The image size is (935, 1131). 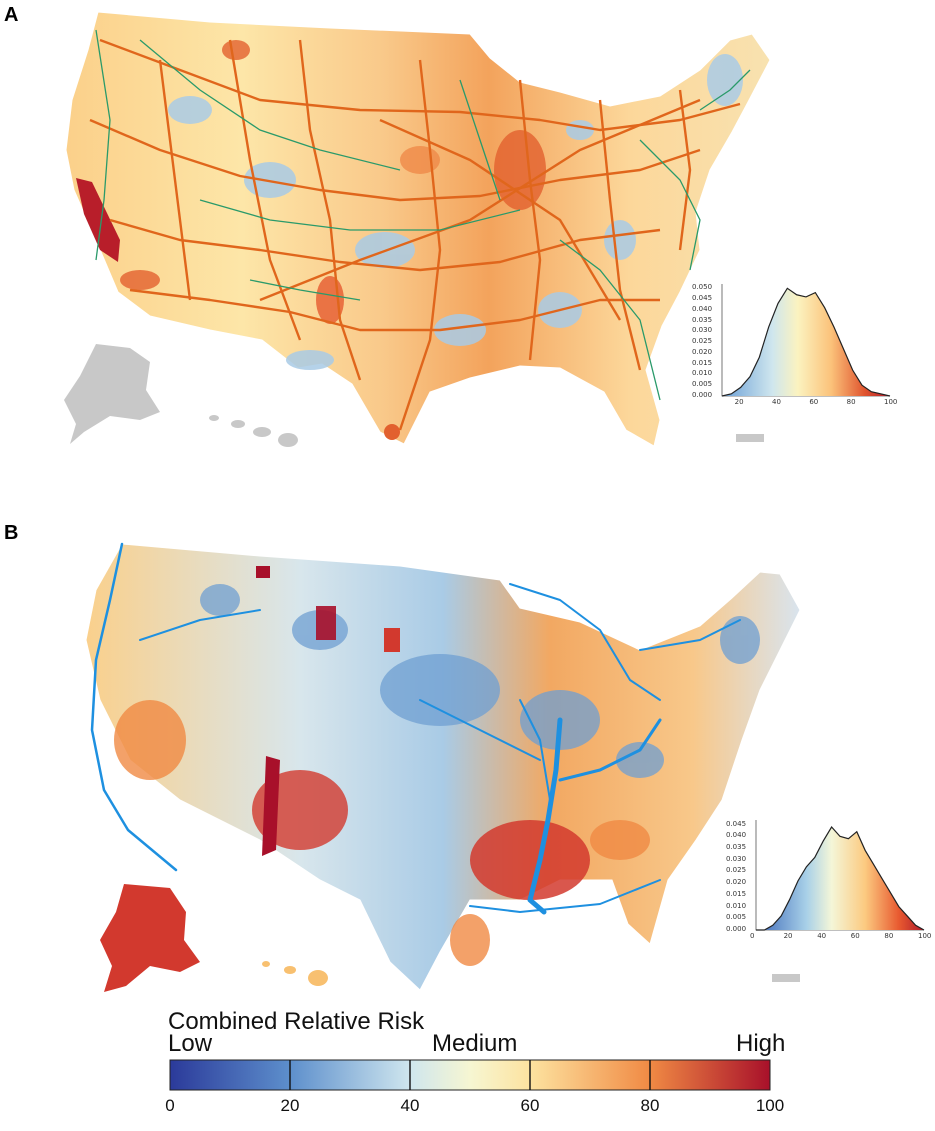 What do you see at coordinates (253, 431) in the screenshot?
I see `map-a-hawaii` at bounding box center [253, 431].